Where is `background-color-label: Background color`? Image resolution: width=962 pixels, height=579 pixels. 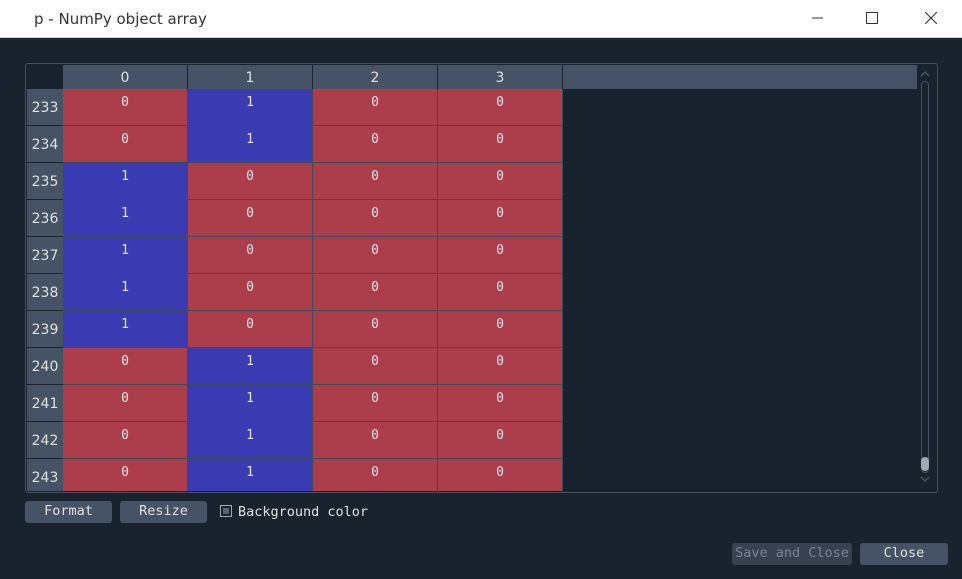 background-color-label: Background color is located at coordinates (303, 512).